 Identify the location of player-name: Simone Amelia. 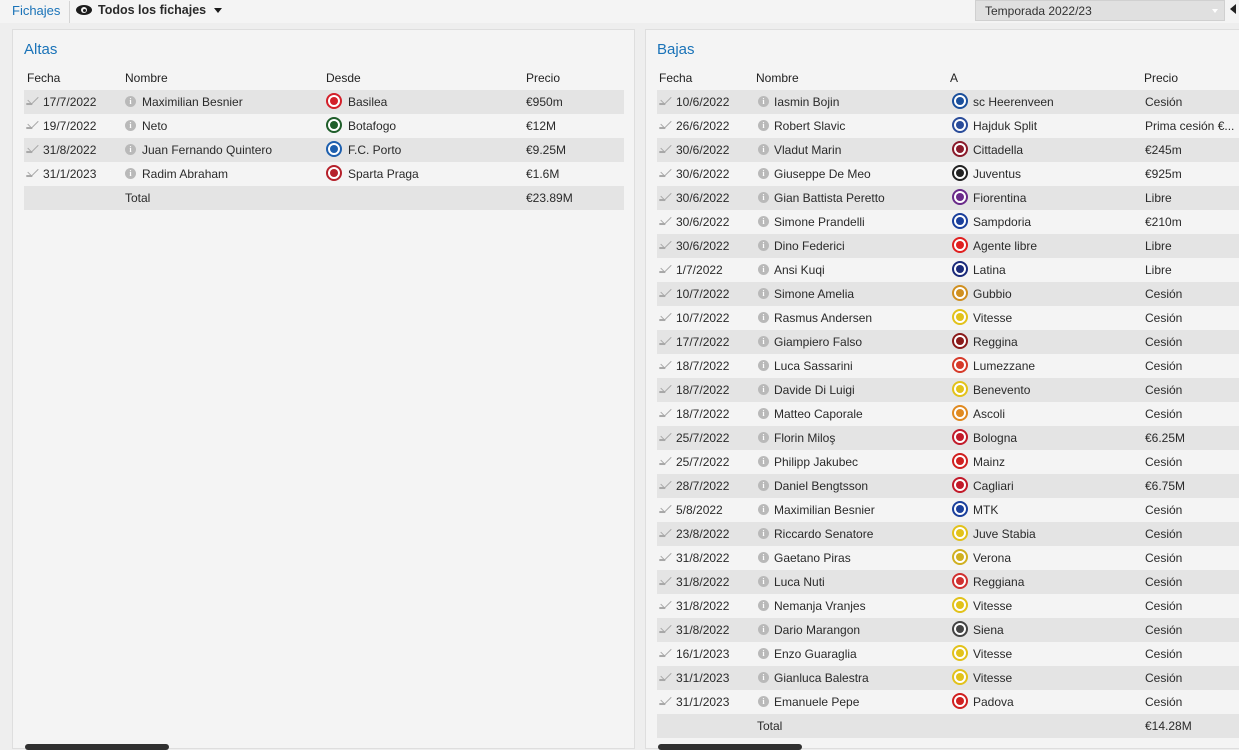
(814, 294).